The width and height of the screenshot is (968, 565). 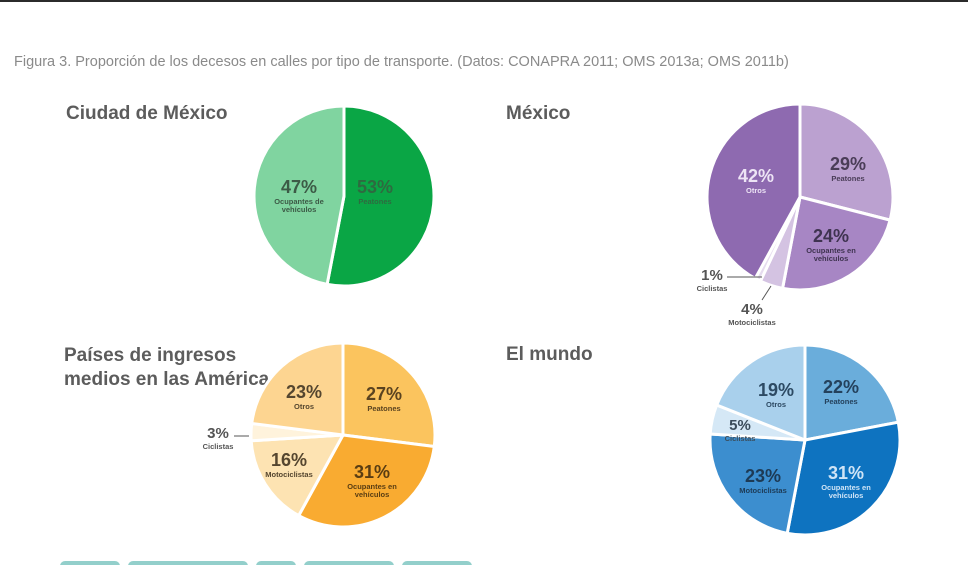 I want to click on slice-value-label: 47%, so click(x=299, y=187).